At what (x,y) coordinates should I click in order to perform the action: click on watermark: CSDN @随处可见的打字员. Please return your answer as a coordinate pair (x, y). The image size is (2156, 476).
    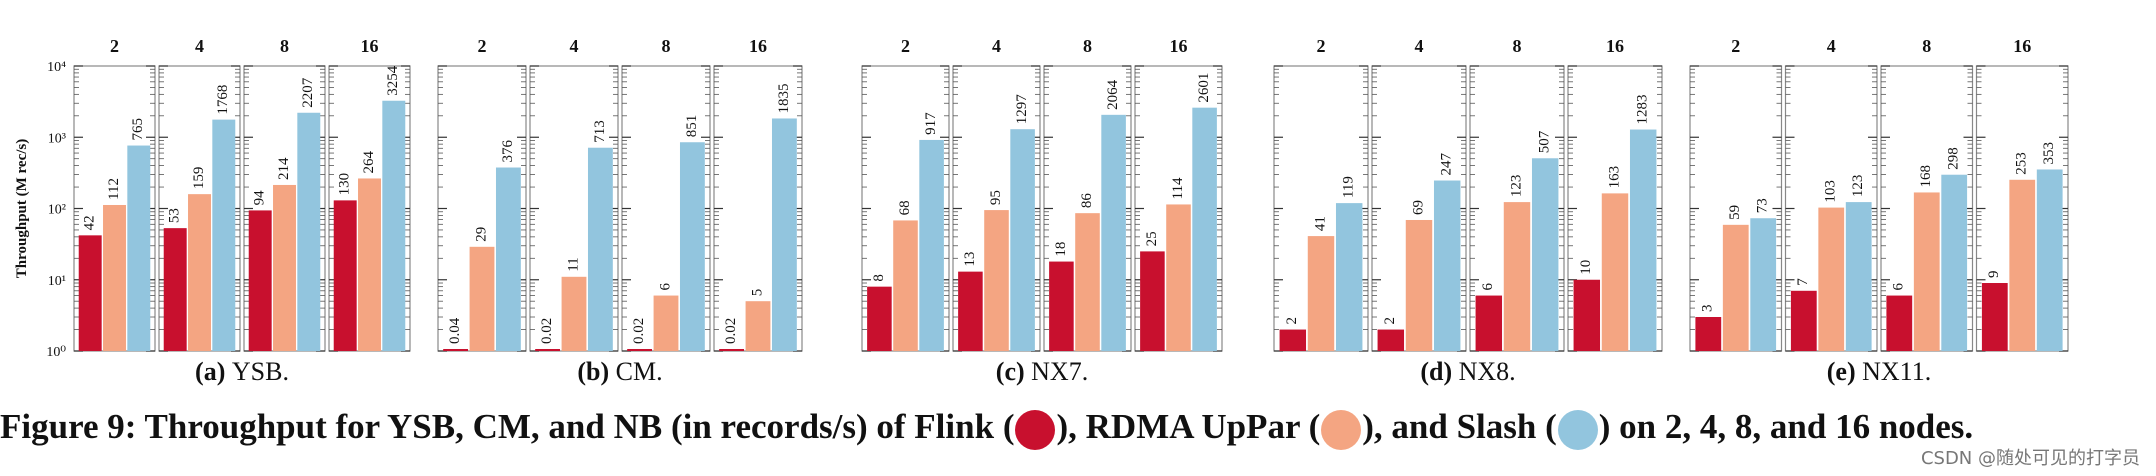
    Looking at the image, I should click on (2030, 458).